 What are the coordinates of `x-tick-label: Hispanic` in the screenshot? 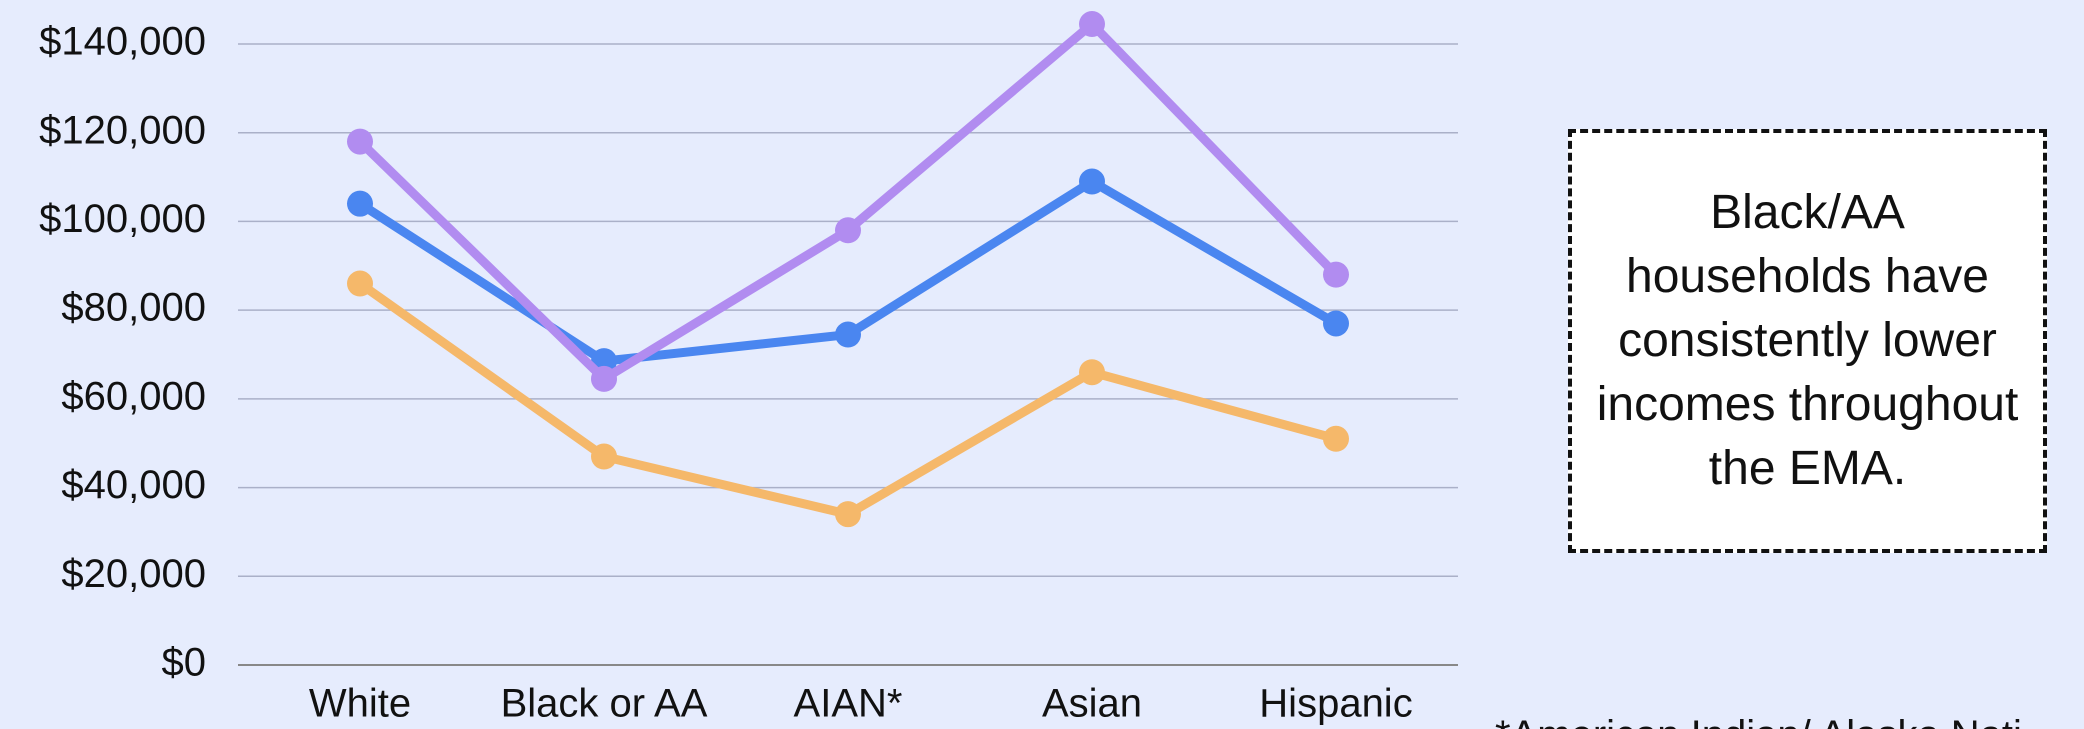 It's located at (1335, 704).